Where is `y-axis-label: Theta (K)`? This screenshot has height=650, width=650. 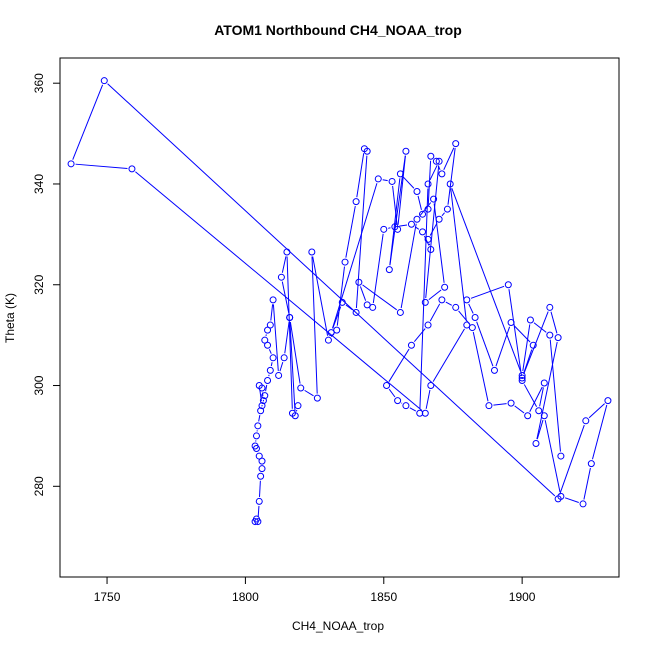 y-axis-label: Theta (K) is located at coordinates (10, 318).